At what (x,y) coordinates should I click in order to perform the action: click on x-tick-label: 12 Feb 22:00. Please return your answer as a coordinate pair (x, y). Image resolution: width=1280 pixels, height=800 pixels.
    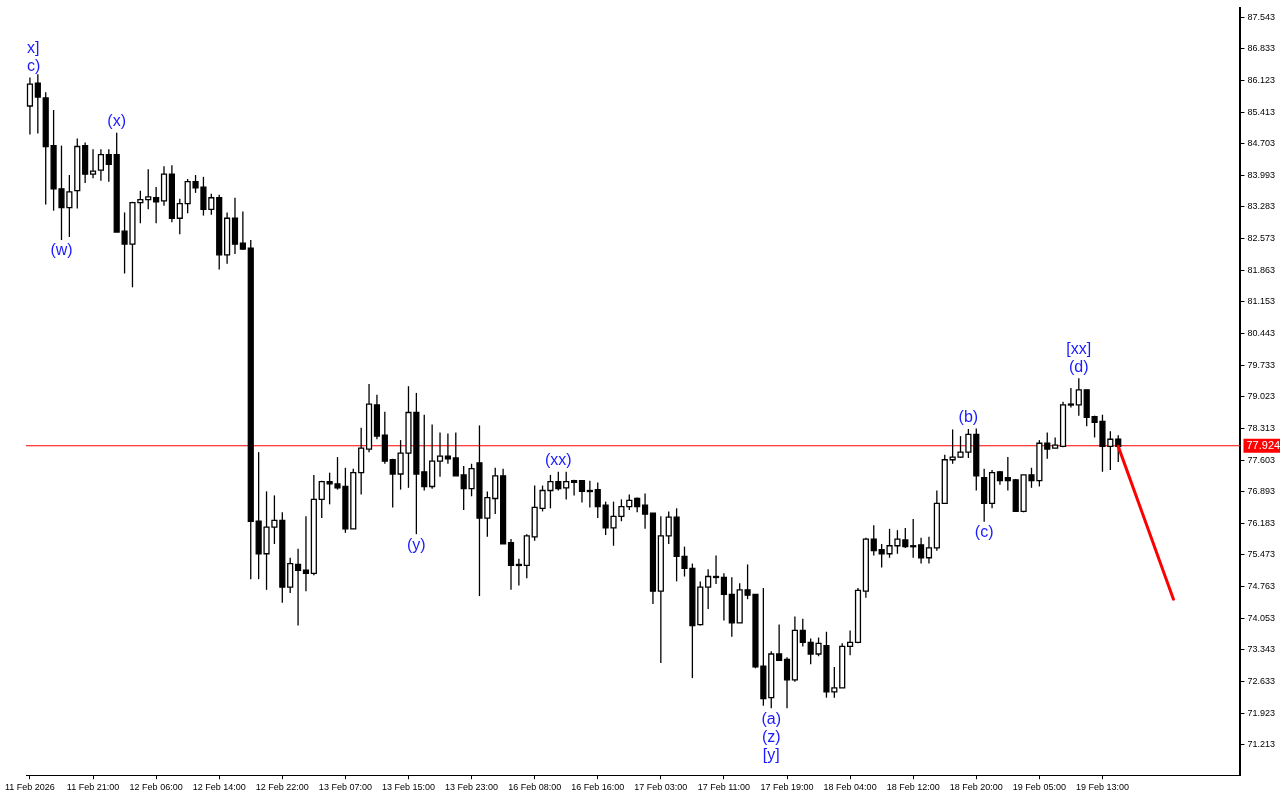
    Looking at the image, I should click on (282, 787).